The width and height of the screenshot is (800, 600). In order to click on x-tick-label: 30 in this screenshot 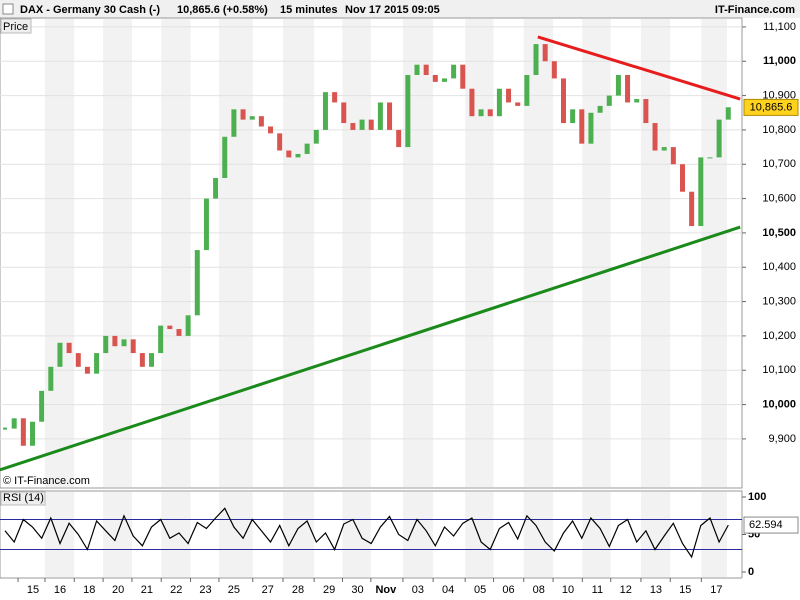, I will do `click(357, 590)`.